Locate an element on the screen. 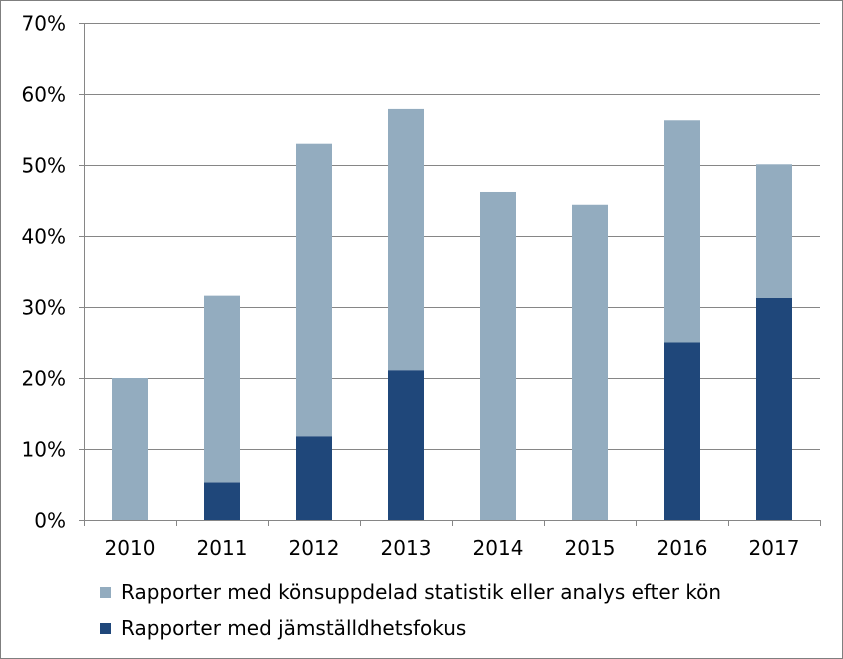 The image size is (843, 659). y-tick-label: 60% is located at coordinates (44, 95).